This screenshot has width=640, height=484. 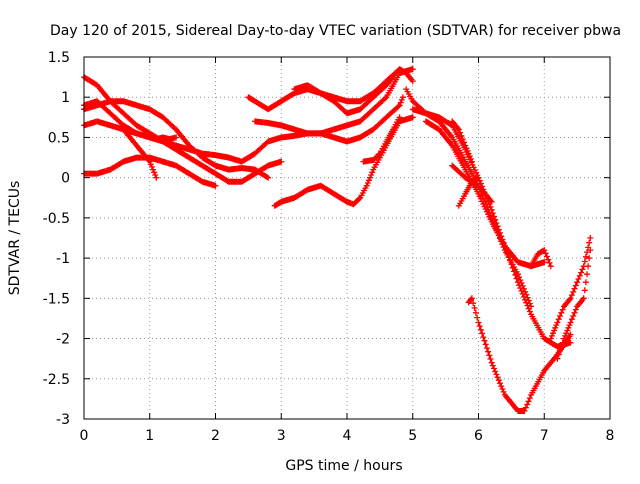 I want to click on y-tick-label: -1.5, so click(x=56, y=299).